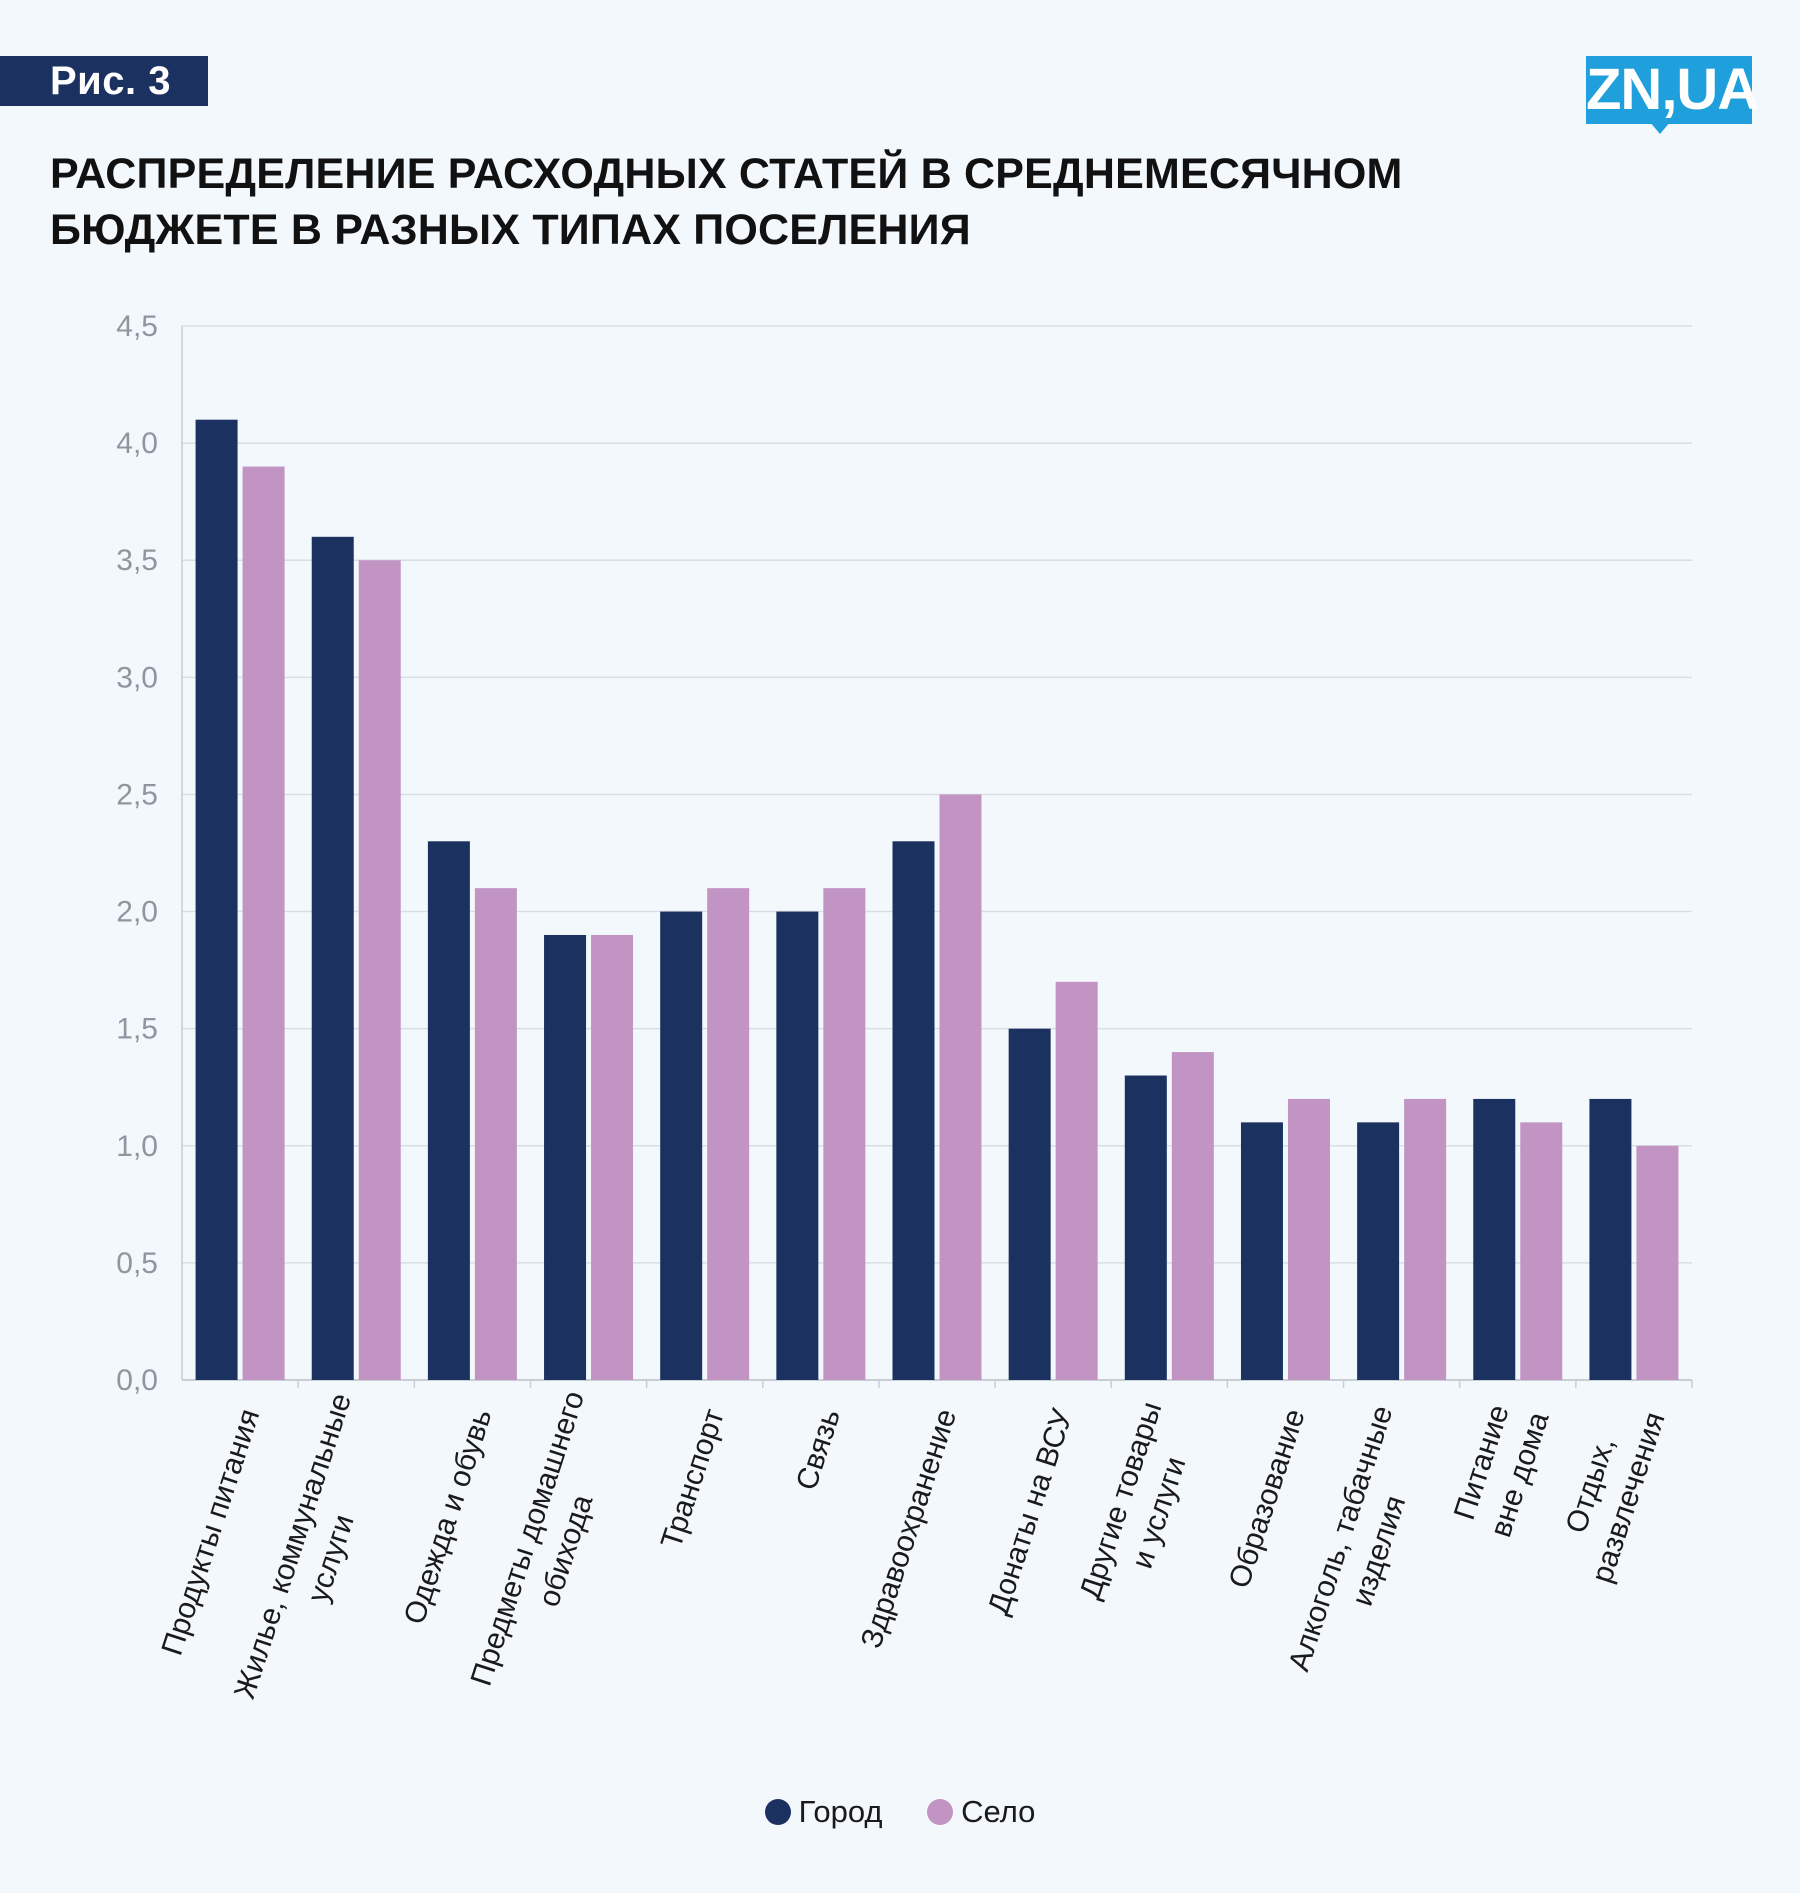  I want to click on x-category-label: Здравоохранение, so click(909, 1528).